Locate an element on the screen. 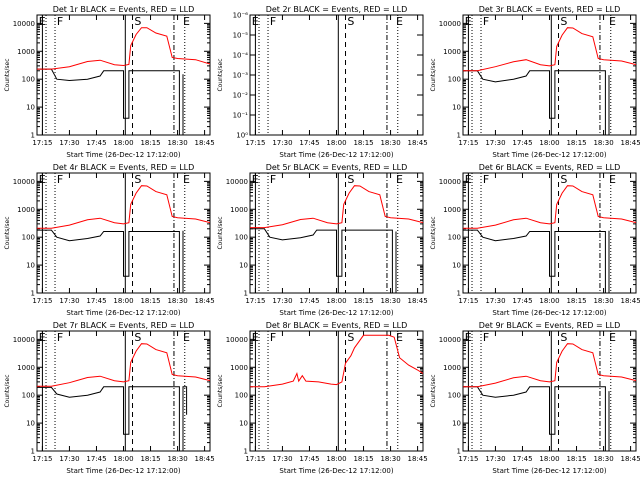 The height and width of the screenshot is (480, 640). y-tick-label: 10⁻⁵ is located at coordinates (241, 36).